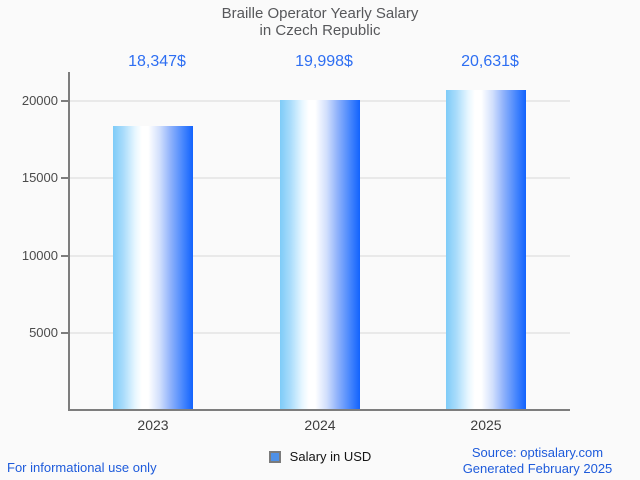 The width and height of the screenshot is (640, 480). Describe the element at coordinates (324, 61) in the screenshot. I see `value-label-2024: 19,998$` at that location.